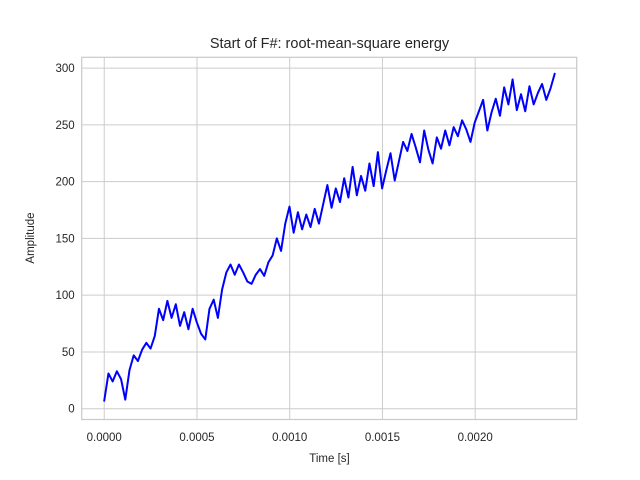  Describe the element at coordinates (475, 438) in the screenshot. I see `x-tick-label: 0.0020` at that location.